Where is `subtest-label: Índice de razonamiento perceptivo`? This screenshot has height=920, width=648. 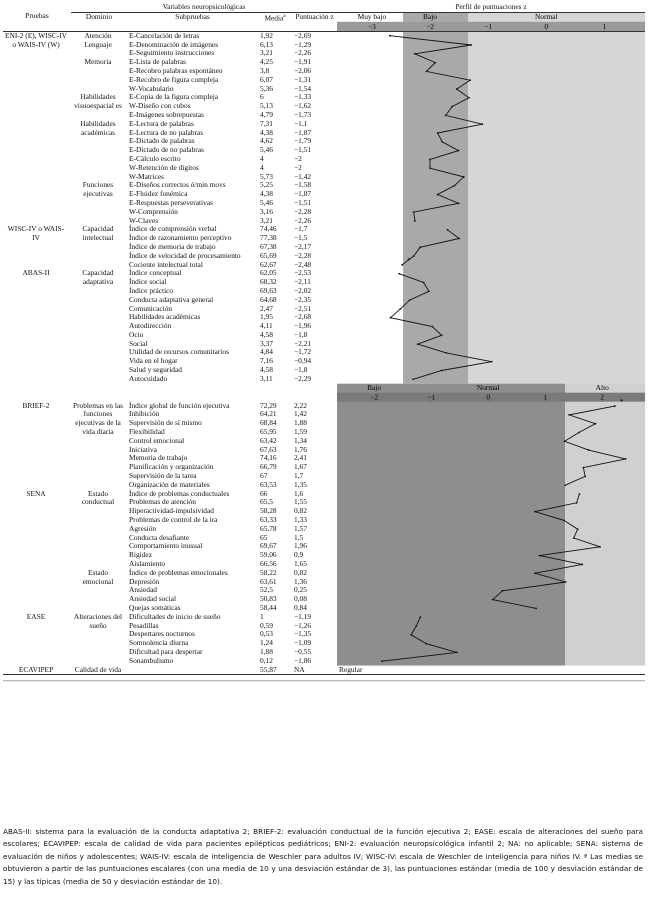 subtest-label: Índice de razonamiento perceptivo is located at coordinates (180, 238).